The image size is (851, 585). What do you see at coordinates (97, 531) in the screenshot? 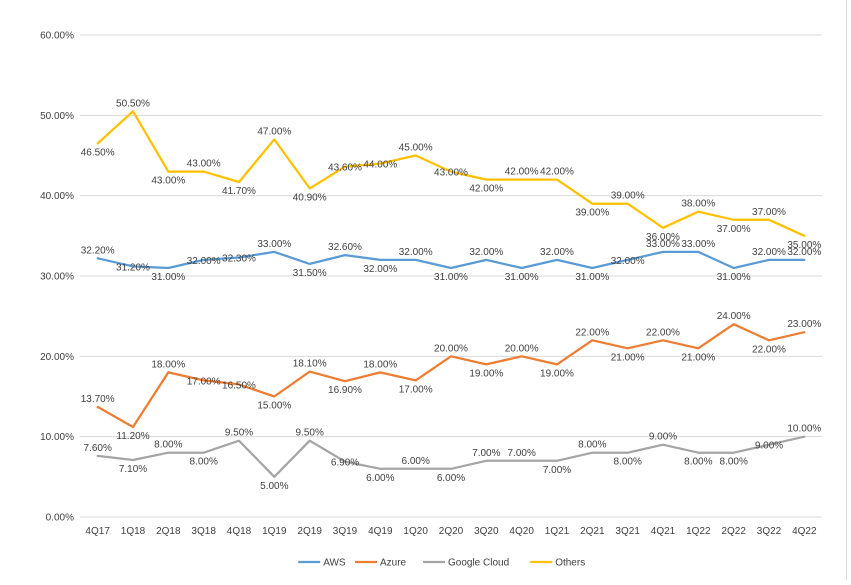
I see `x-tick-label: 4Q17` at bounding box center [97, 531].